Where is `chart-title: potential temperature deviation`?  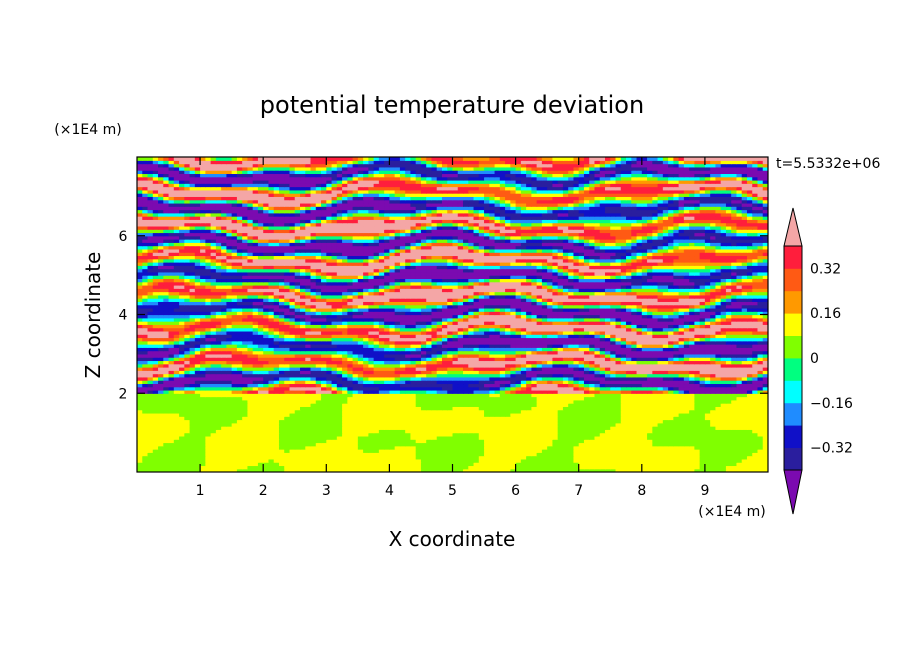
chart-title: potential temperature deviation is located at coordinates (452, 105).